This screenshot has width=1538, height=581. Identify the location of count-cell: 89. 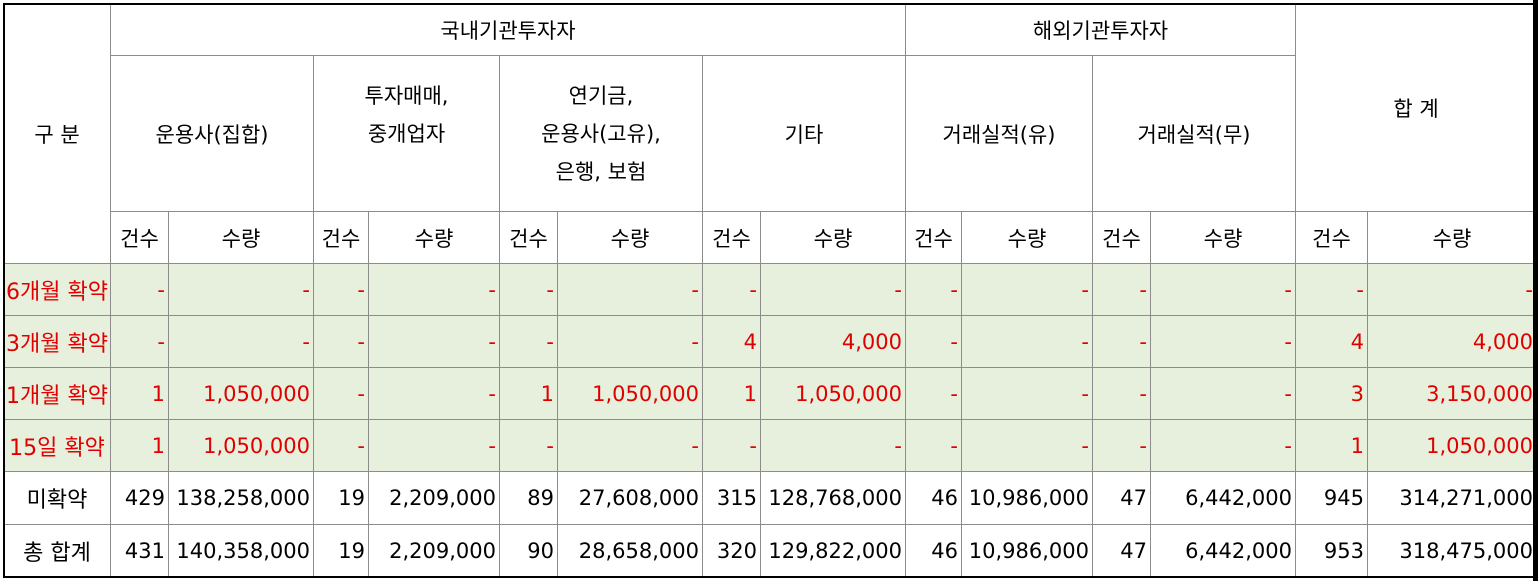
(528, 498).